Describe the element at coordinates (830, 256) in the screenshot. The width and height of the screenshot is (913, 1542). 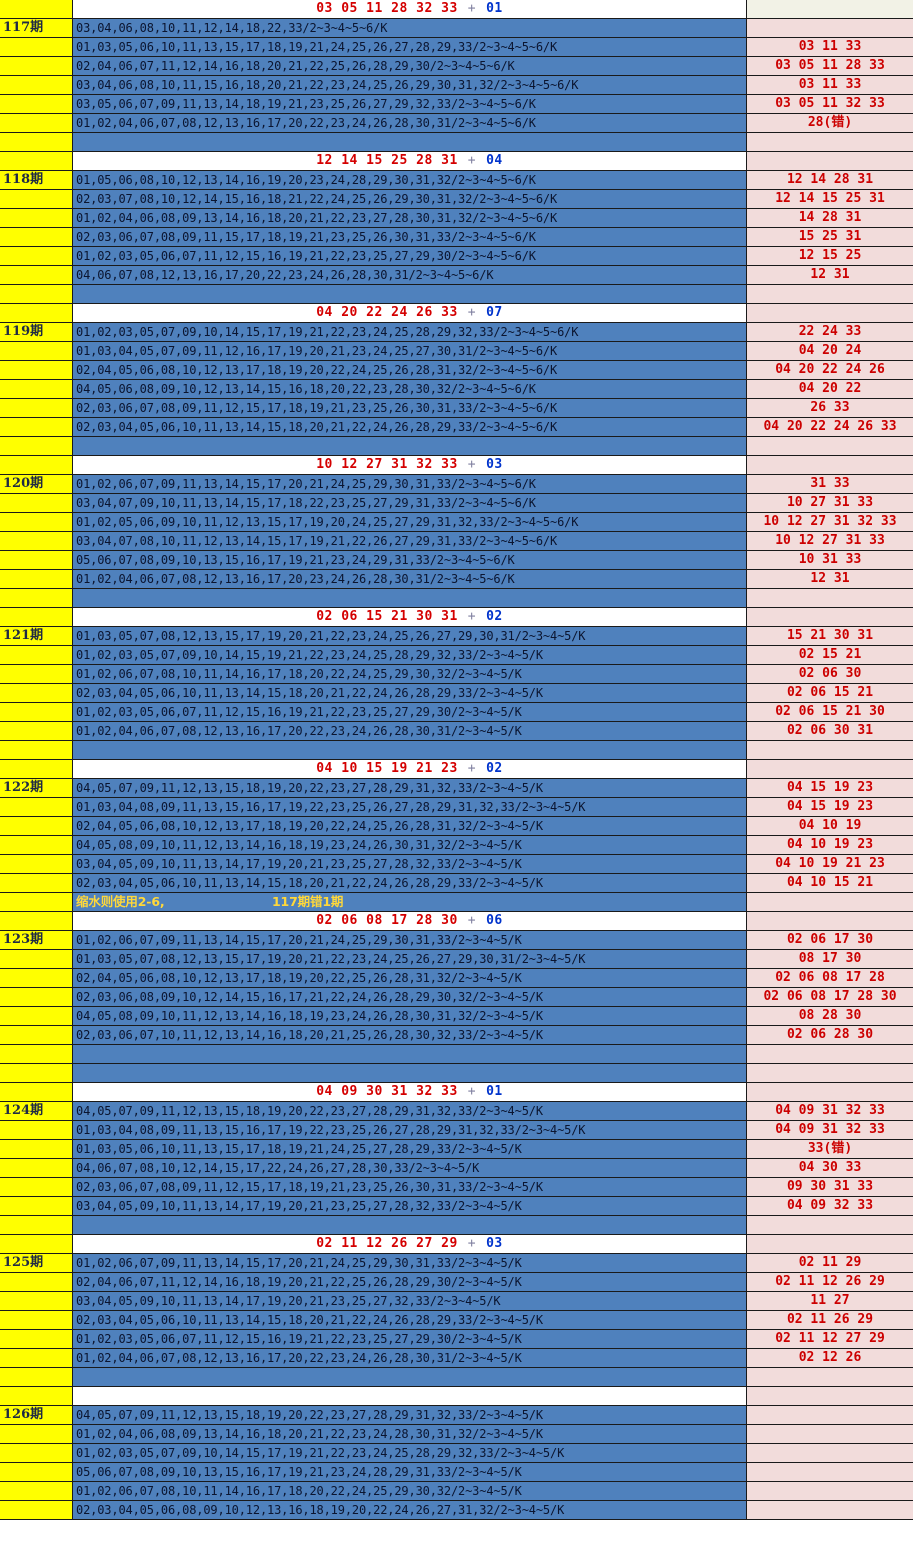
I see `hit-cell: 12 15 25` at that location.